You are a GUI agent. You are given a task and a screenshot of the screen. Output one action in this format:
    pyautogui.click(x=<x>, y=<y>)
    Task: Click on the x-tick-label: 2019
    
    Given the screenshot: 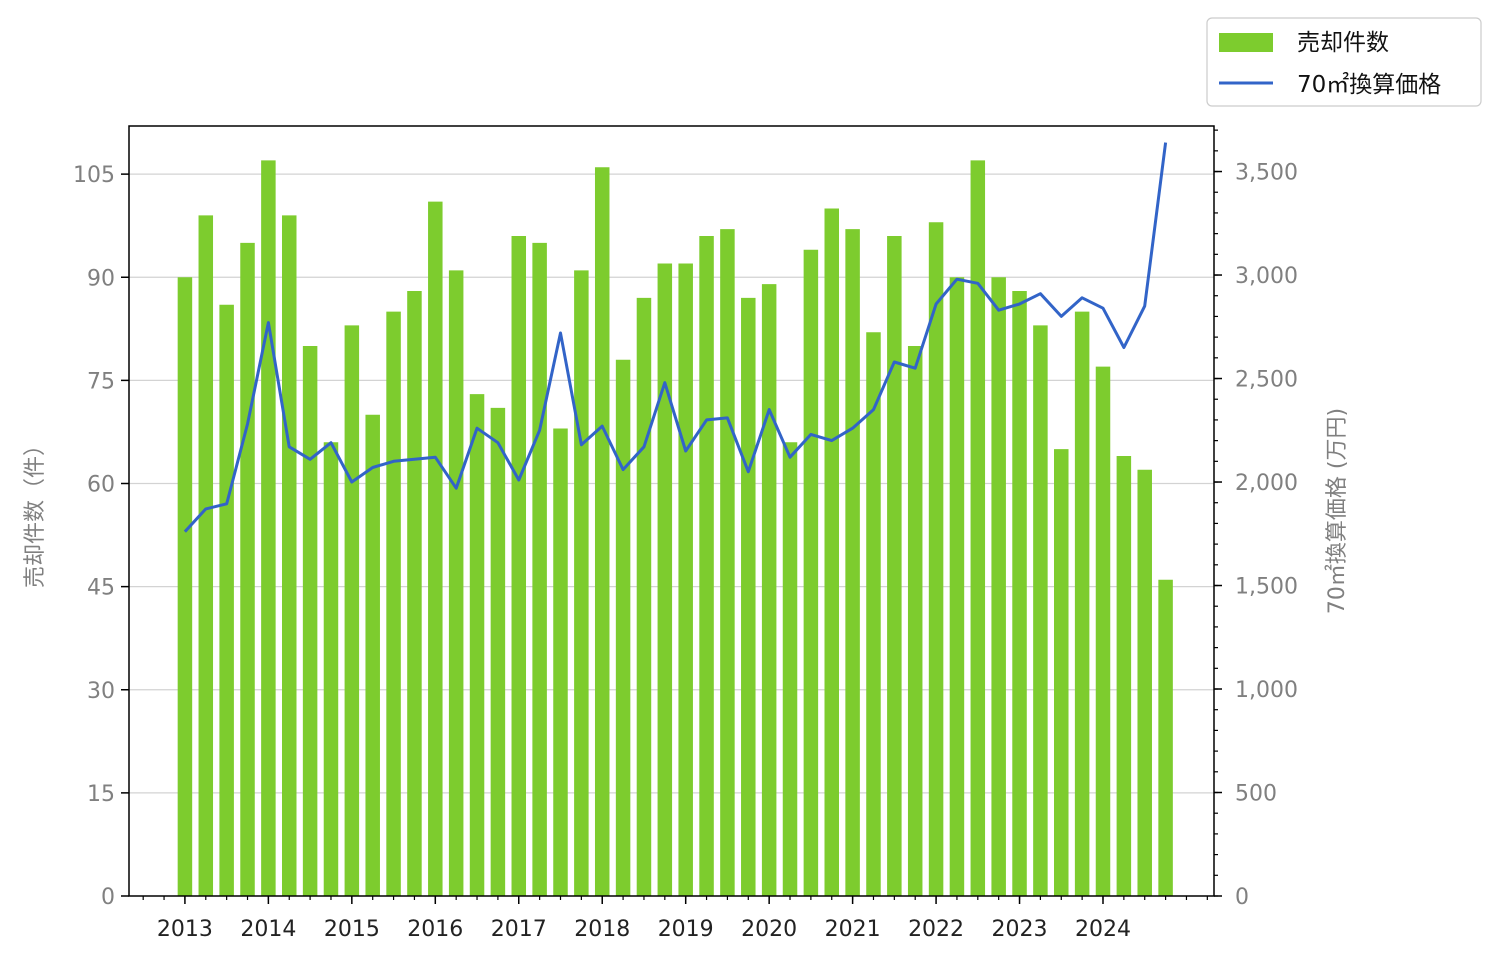 What is the action you would take?
    pyautogui.click(x=686, y=929)
    